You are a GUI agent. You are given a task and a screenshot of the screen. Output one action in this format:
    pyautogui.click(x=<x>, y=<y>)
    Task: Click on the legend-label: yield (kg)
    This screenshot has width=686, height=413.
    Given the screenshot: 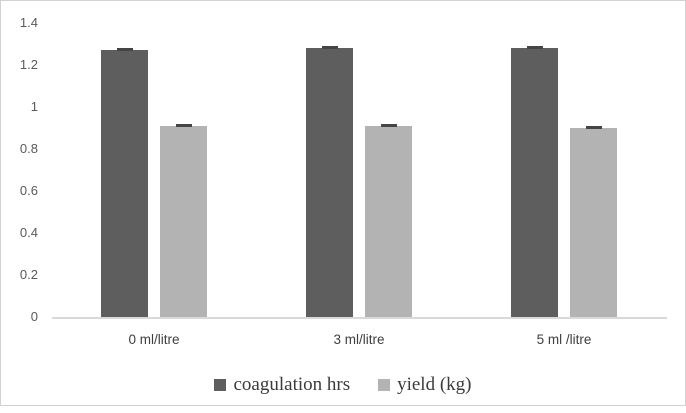 What is the action you would take?
    pyautogui.click(x=434, y=384)
    